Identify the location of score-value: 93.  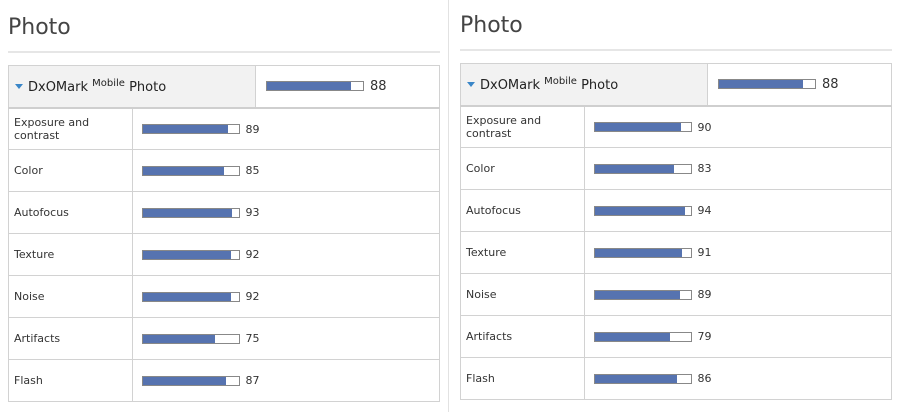
(252, 213).